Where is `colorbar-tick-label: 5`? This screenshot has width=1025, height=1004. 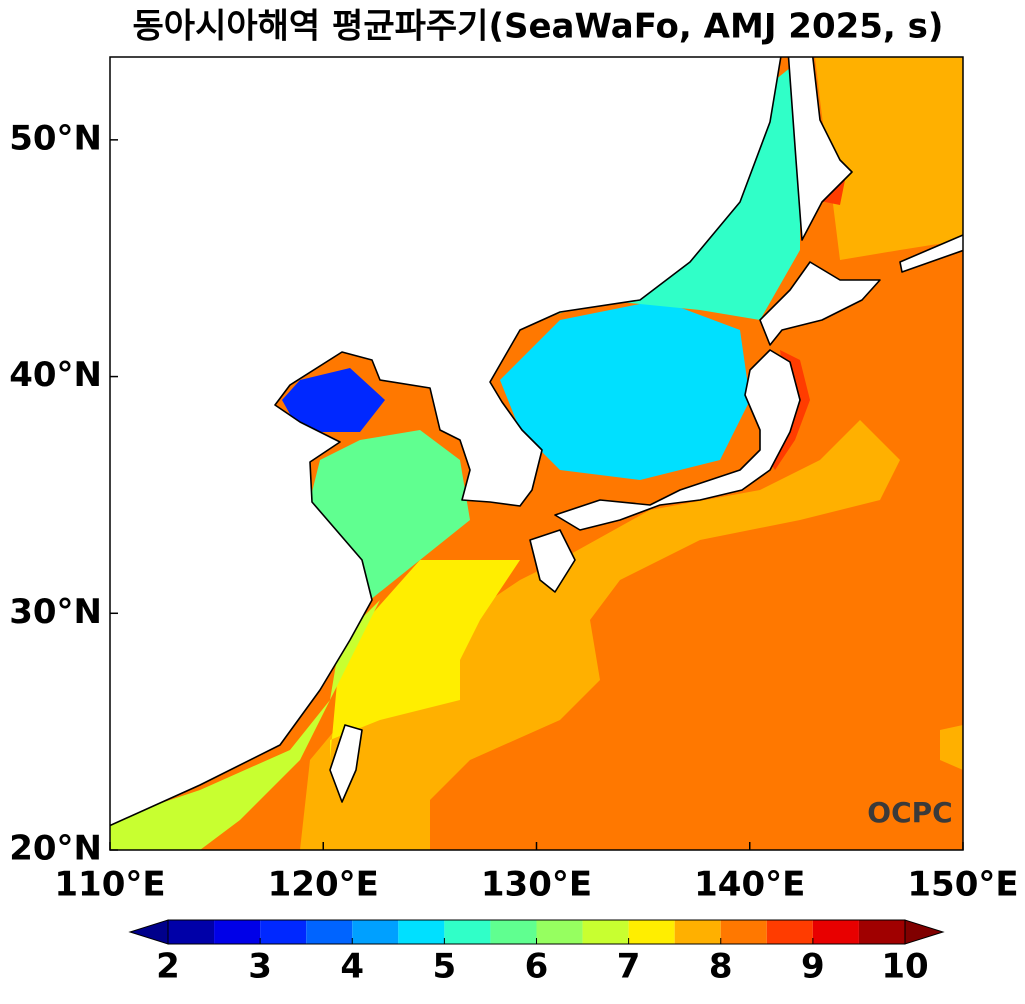
colorbar-tick-label: 5 is located at coordinates (445, 967).